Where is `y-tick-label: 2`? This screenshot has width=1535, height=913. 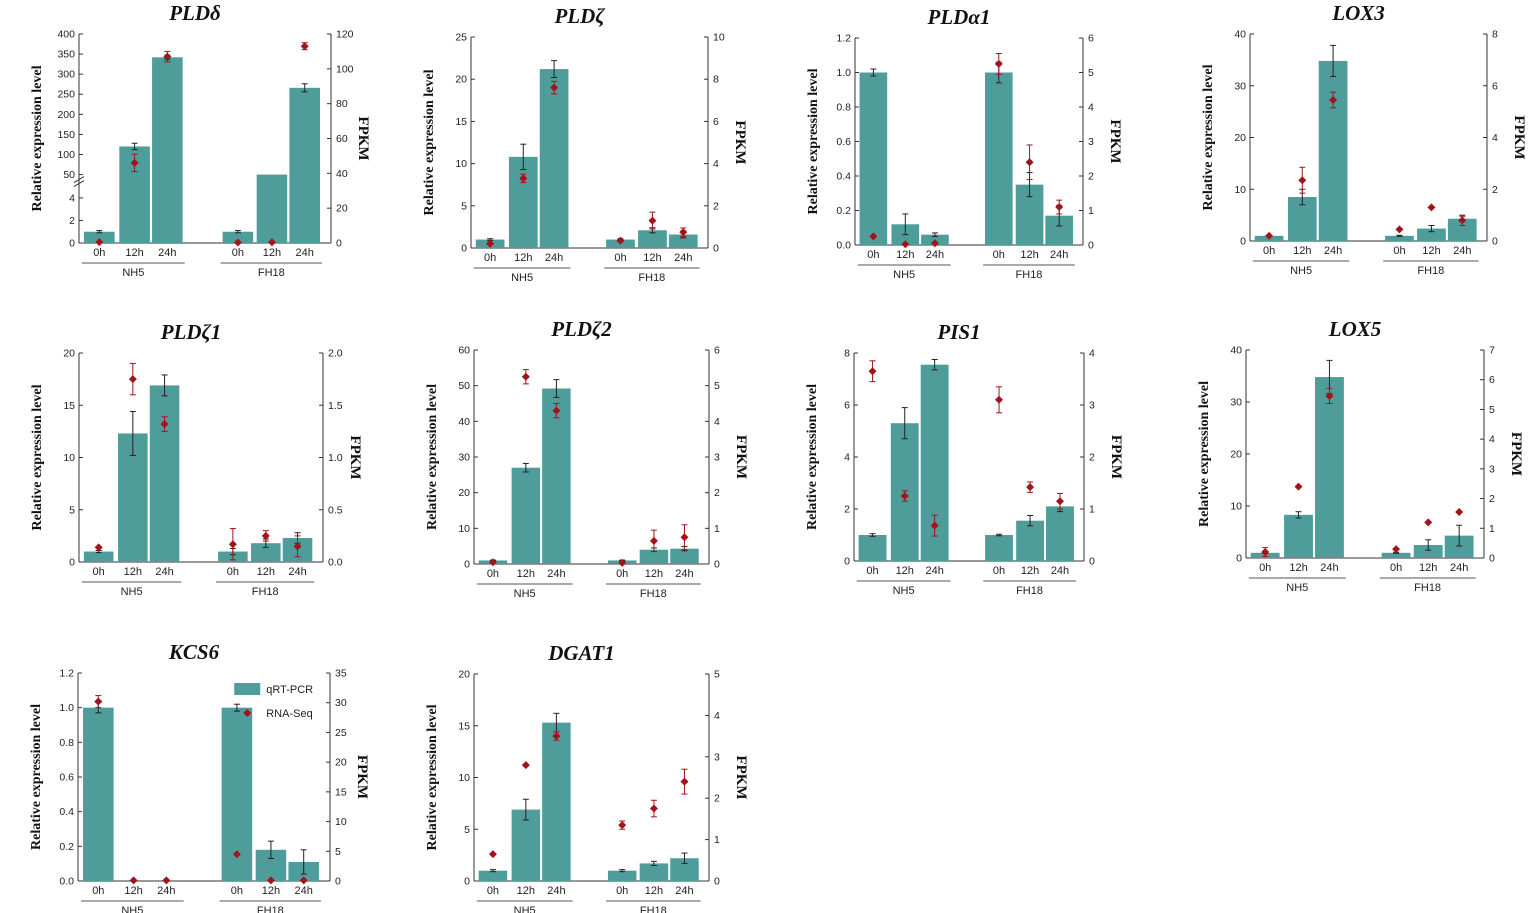 y-tick-label: 2 is located at coordinates (72, 221).